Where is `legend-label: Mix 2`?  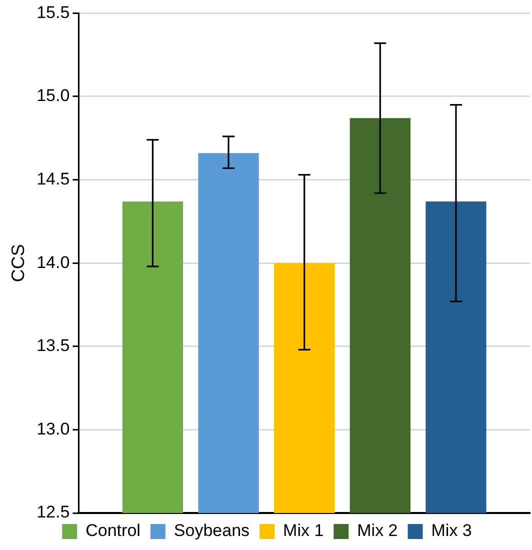 legend-label: Mix 2 is located at coordinates (377, 530).